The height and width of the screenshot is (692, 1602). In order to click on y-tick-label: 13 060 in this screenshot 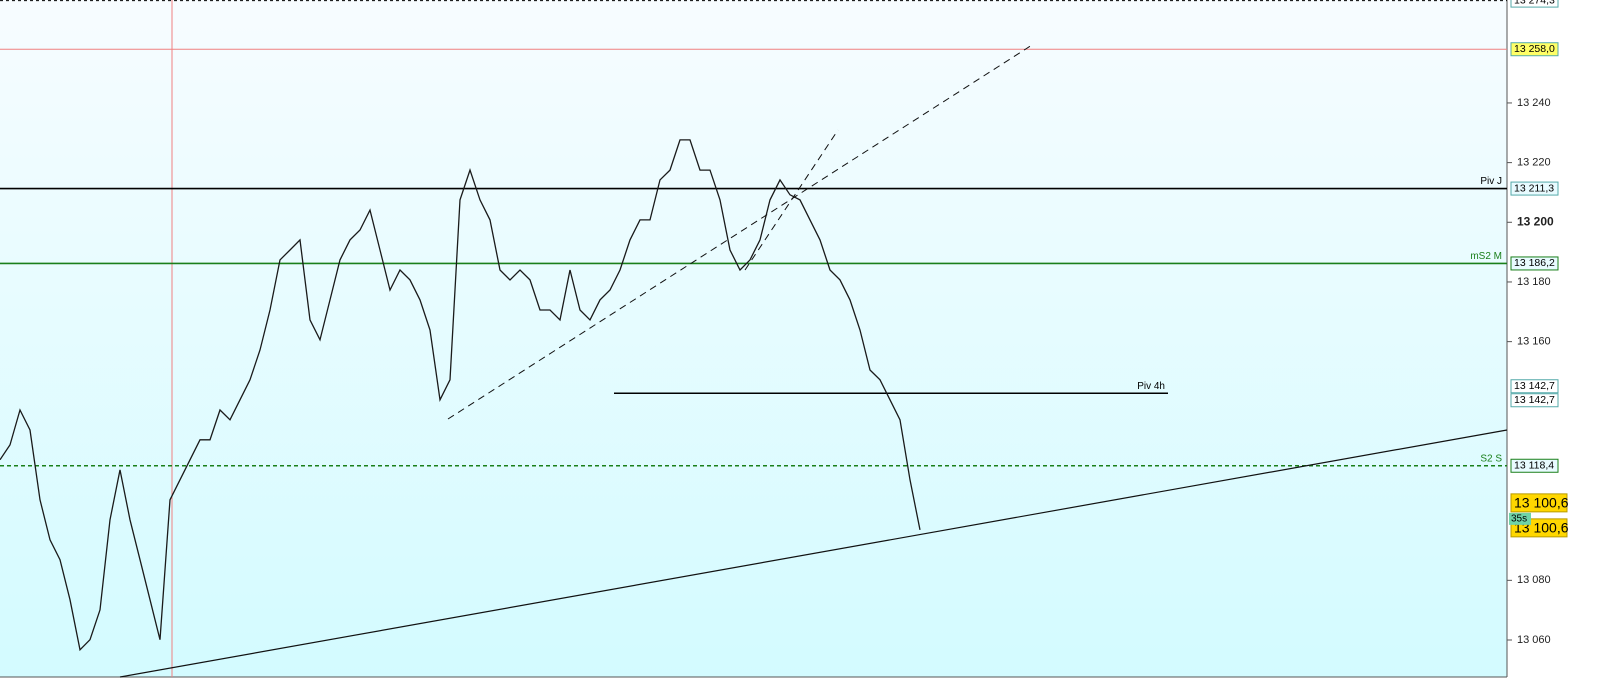, I will do `click(1534, 640)`.